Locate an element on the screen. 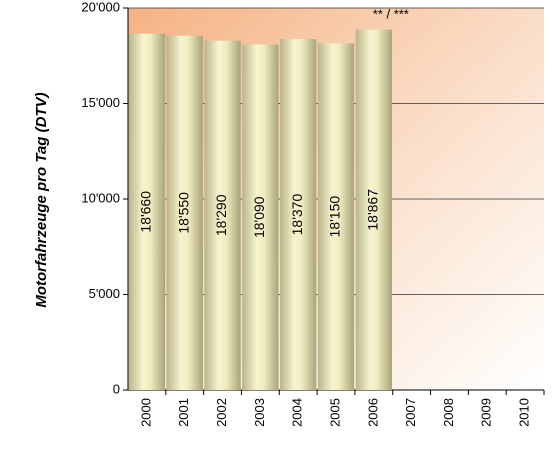 The width and height of the screenshot is (554, 450). x-tick-label: 2010 is located at coordinates (524, 412).